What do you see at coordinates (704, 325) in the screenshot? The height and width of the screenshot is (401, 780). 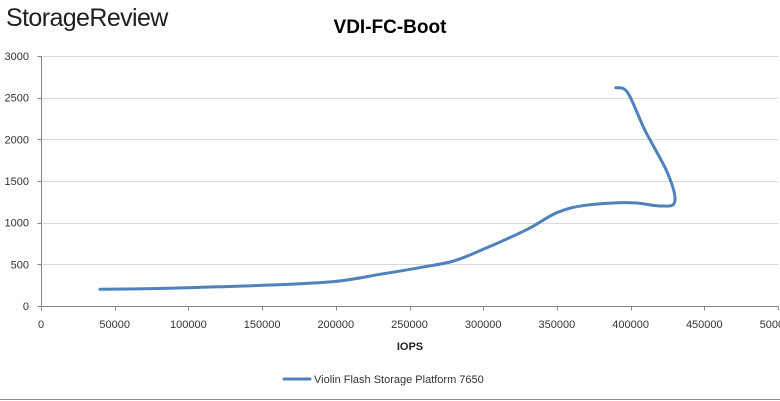 I see `x-tick-label-9: 450000` at bounding box center [704, 325].